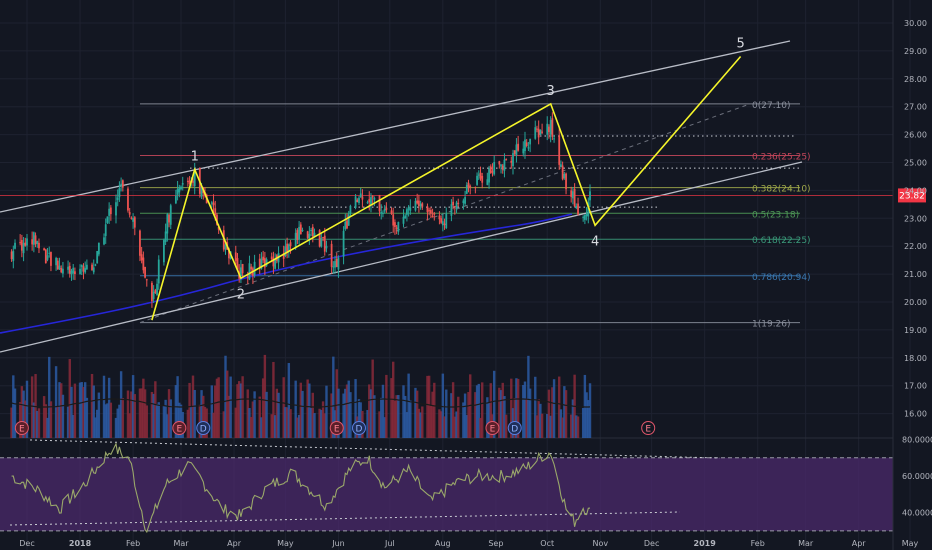  I want to click on time-tick-label: May, so click(910, 543).